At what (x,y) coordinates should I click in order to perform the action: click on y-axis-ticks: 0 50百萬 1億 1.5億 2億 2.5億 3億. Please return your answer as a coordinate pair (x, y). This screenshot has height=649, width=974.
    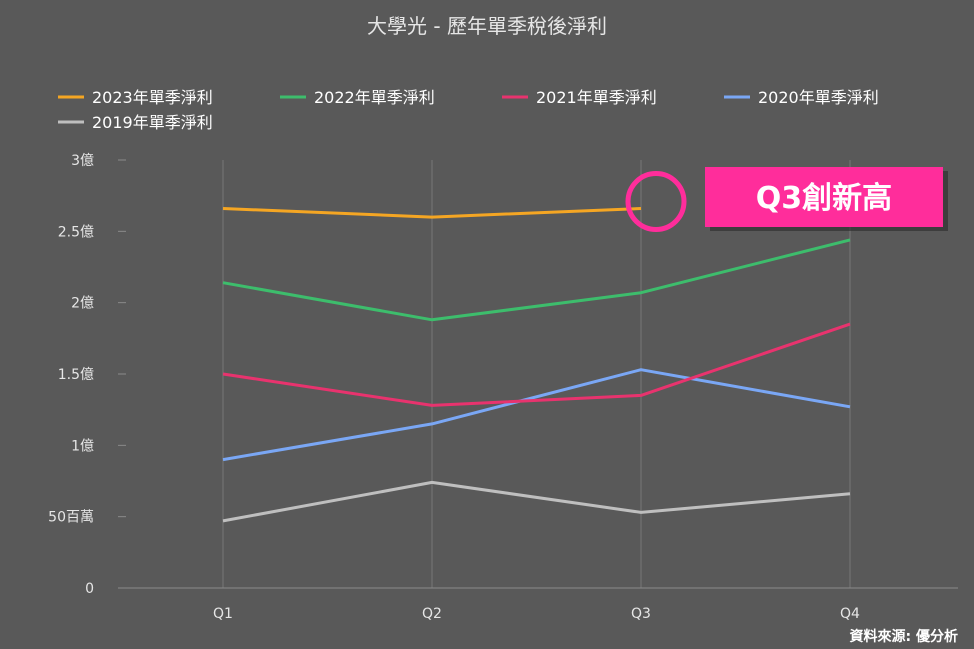
    Looking at the image, I should click on (87, 375).